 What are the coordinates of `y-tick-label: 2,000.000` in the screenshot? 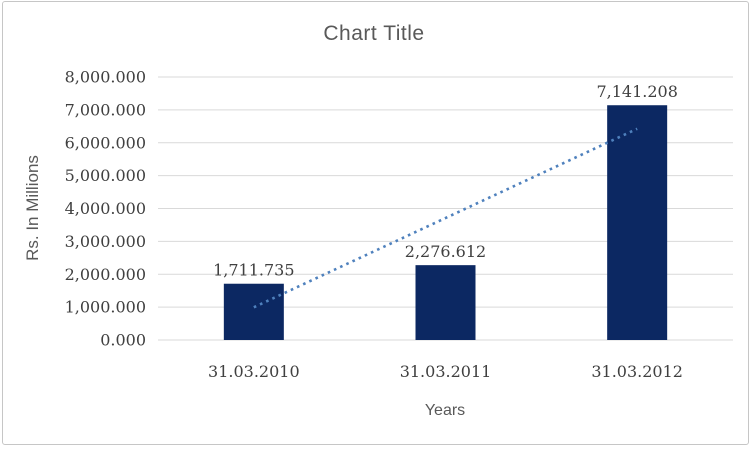 It's located at (105, 274).